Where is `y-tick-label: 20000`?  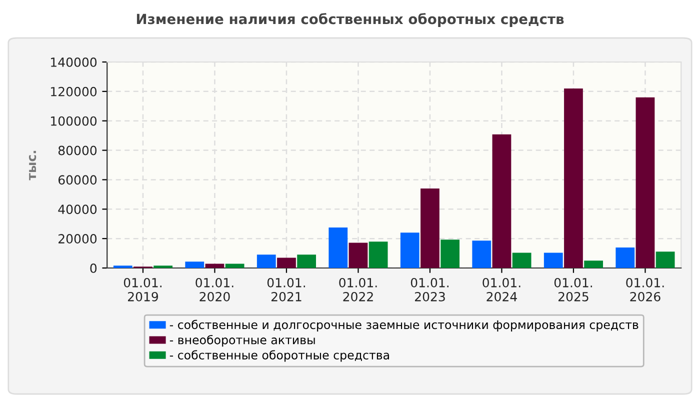
y-tick-label: 20000 is located at coordinates (77, 239).